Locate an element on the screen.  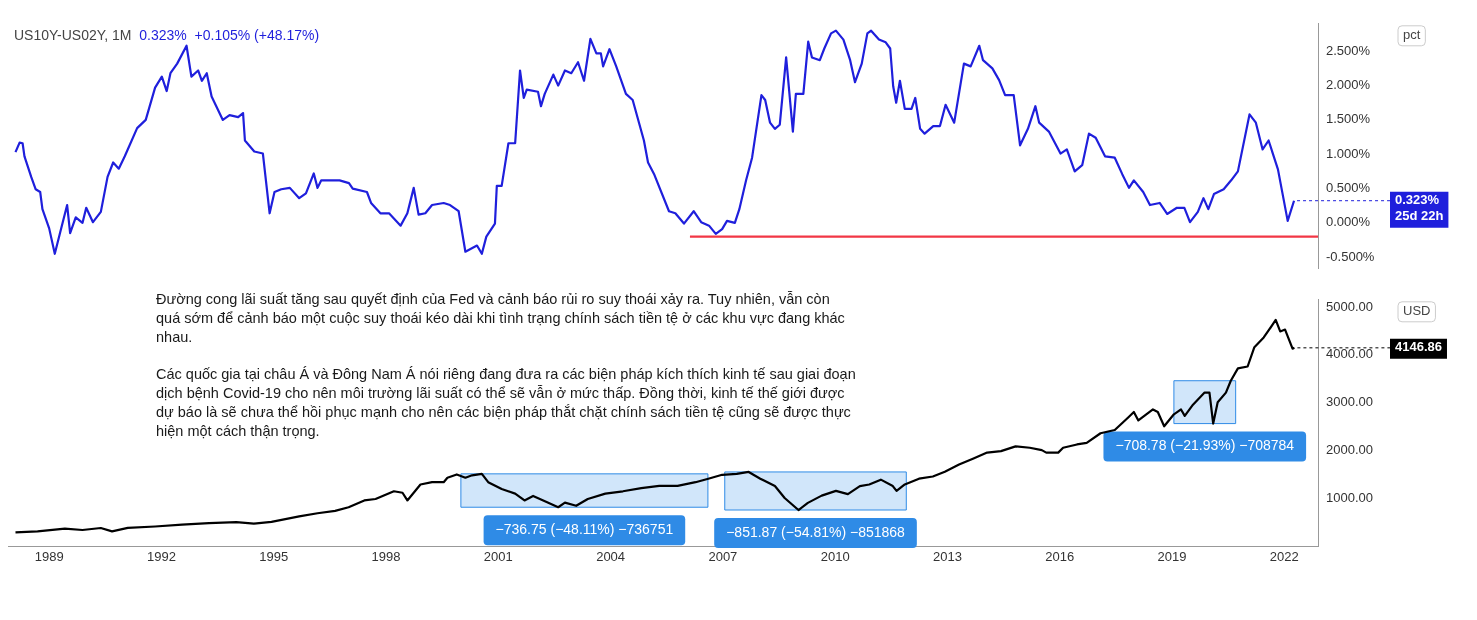
x-tick-label: 2007 is located at coordinates (723, 556).